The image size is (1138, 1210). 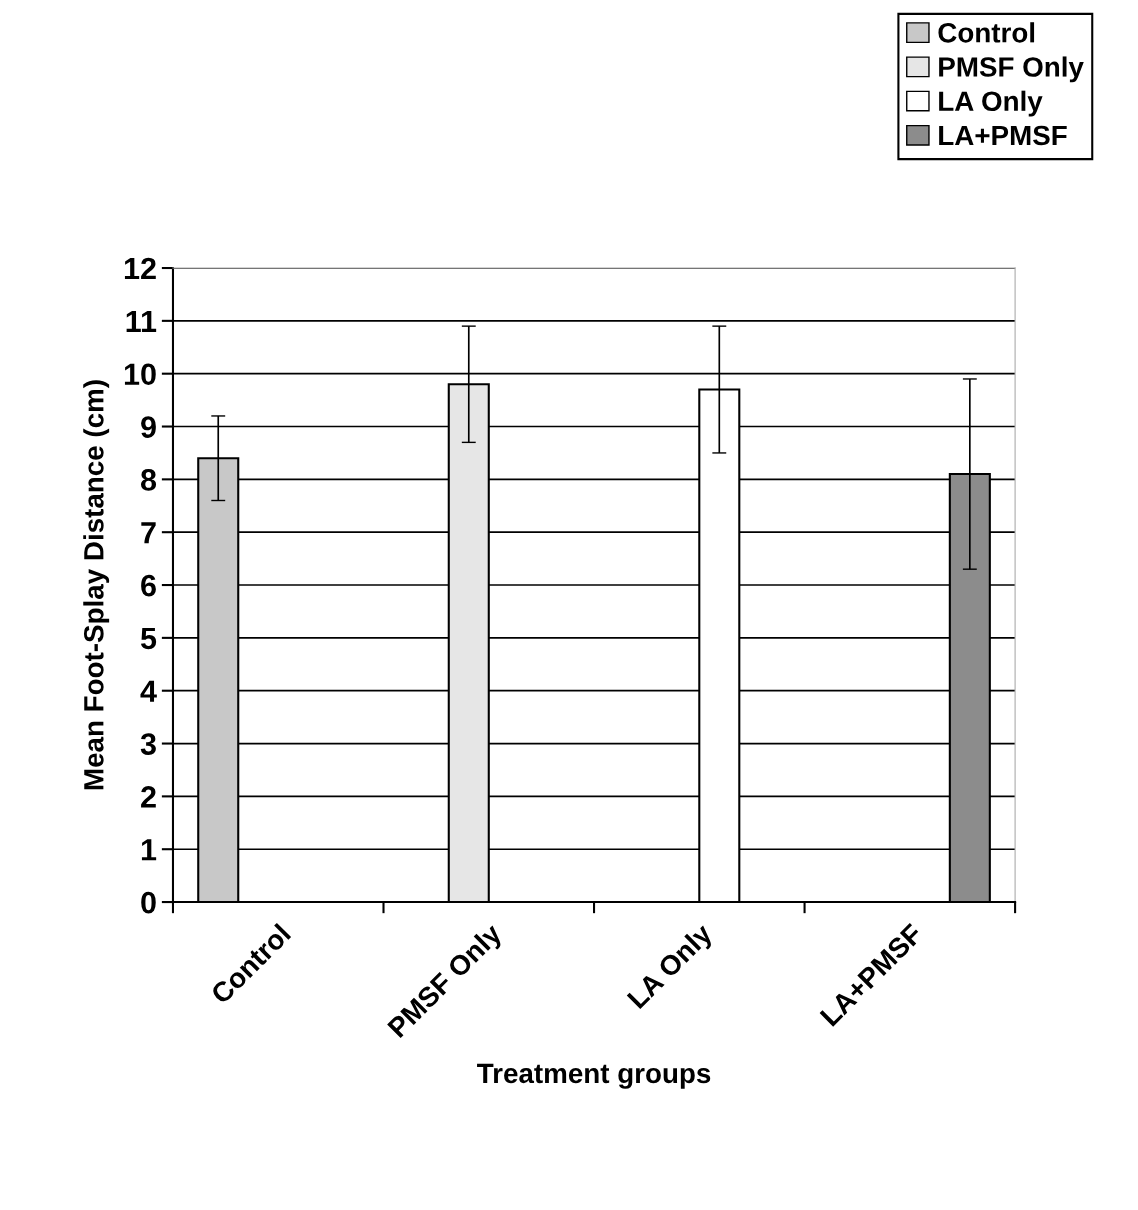 I want to click on y-tick-label: 12, so click(x=140, y=268).